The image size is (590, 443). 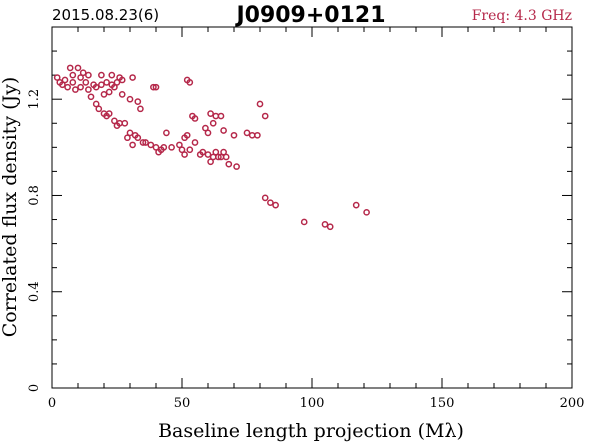 What do you see at coordinates (34, 291) in the screenshot?
I see `y-tick-label: 0.4` at bounding box center [34, 291].